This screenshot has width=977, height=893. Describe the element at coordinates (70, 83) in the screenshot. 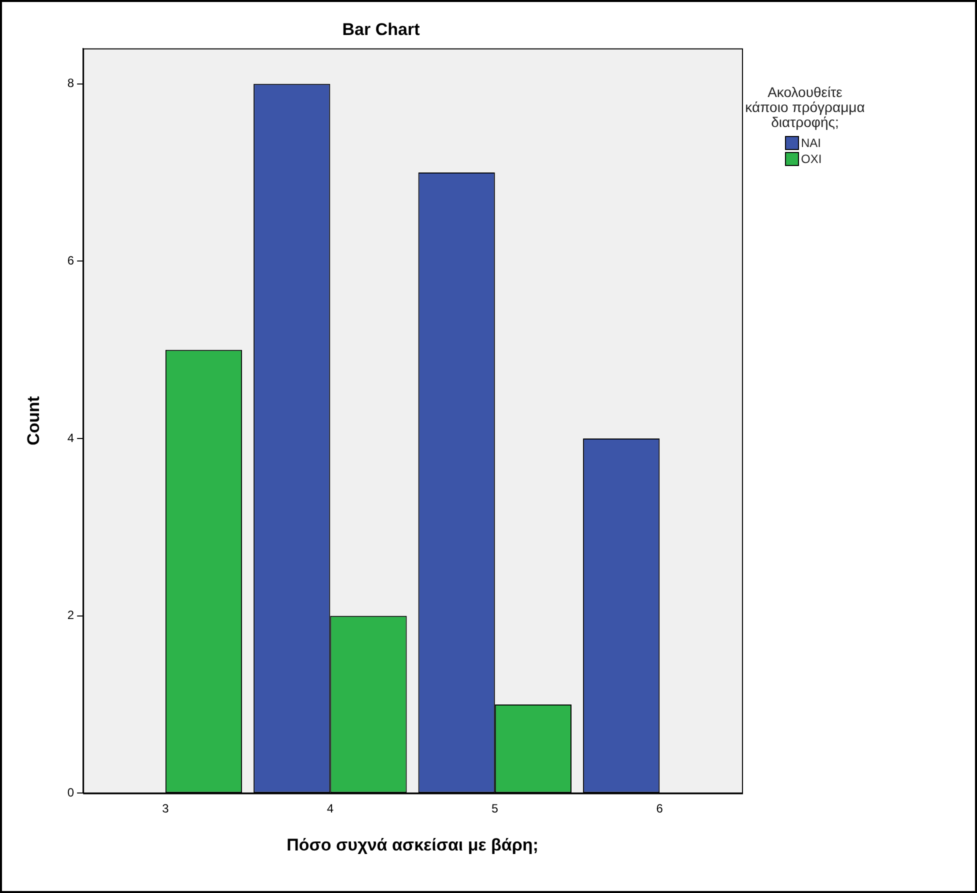

I see `y-tick-label: 8` at that location.